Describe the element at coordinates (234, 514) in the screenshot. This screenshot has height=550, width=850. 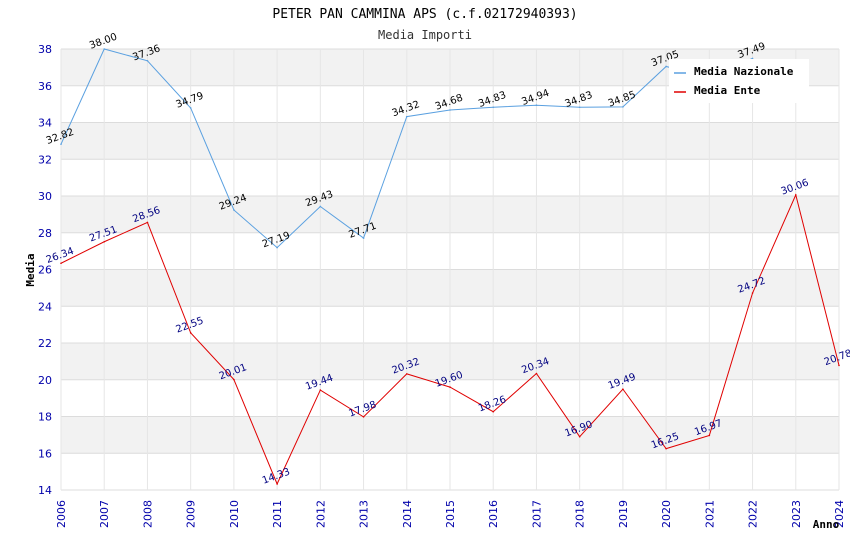
I see `x-tick-label: 2010` at that location.